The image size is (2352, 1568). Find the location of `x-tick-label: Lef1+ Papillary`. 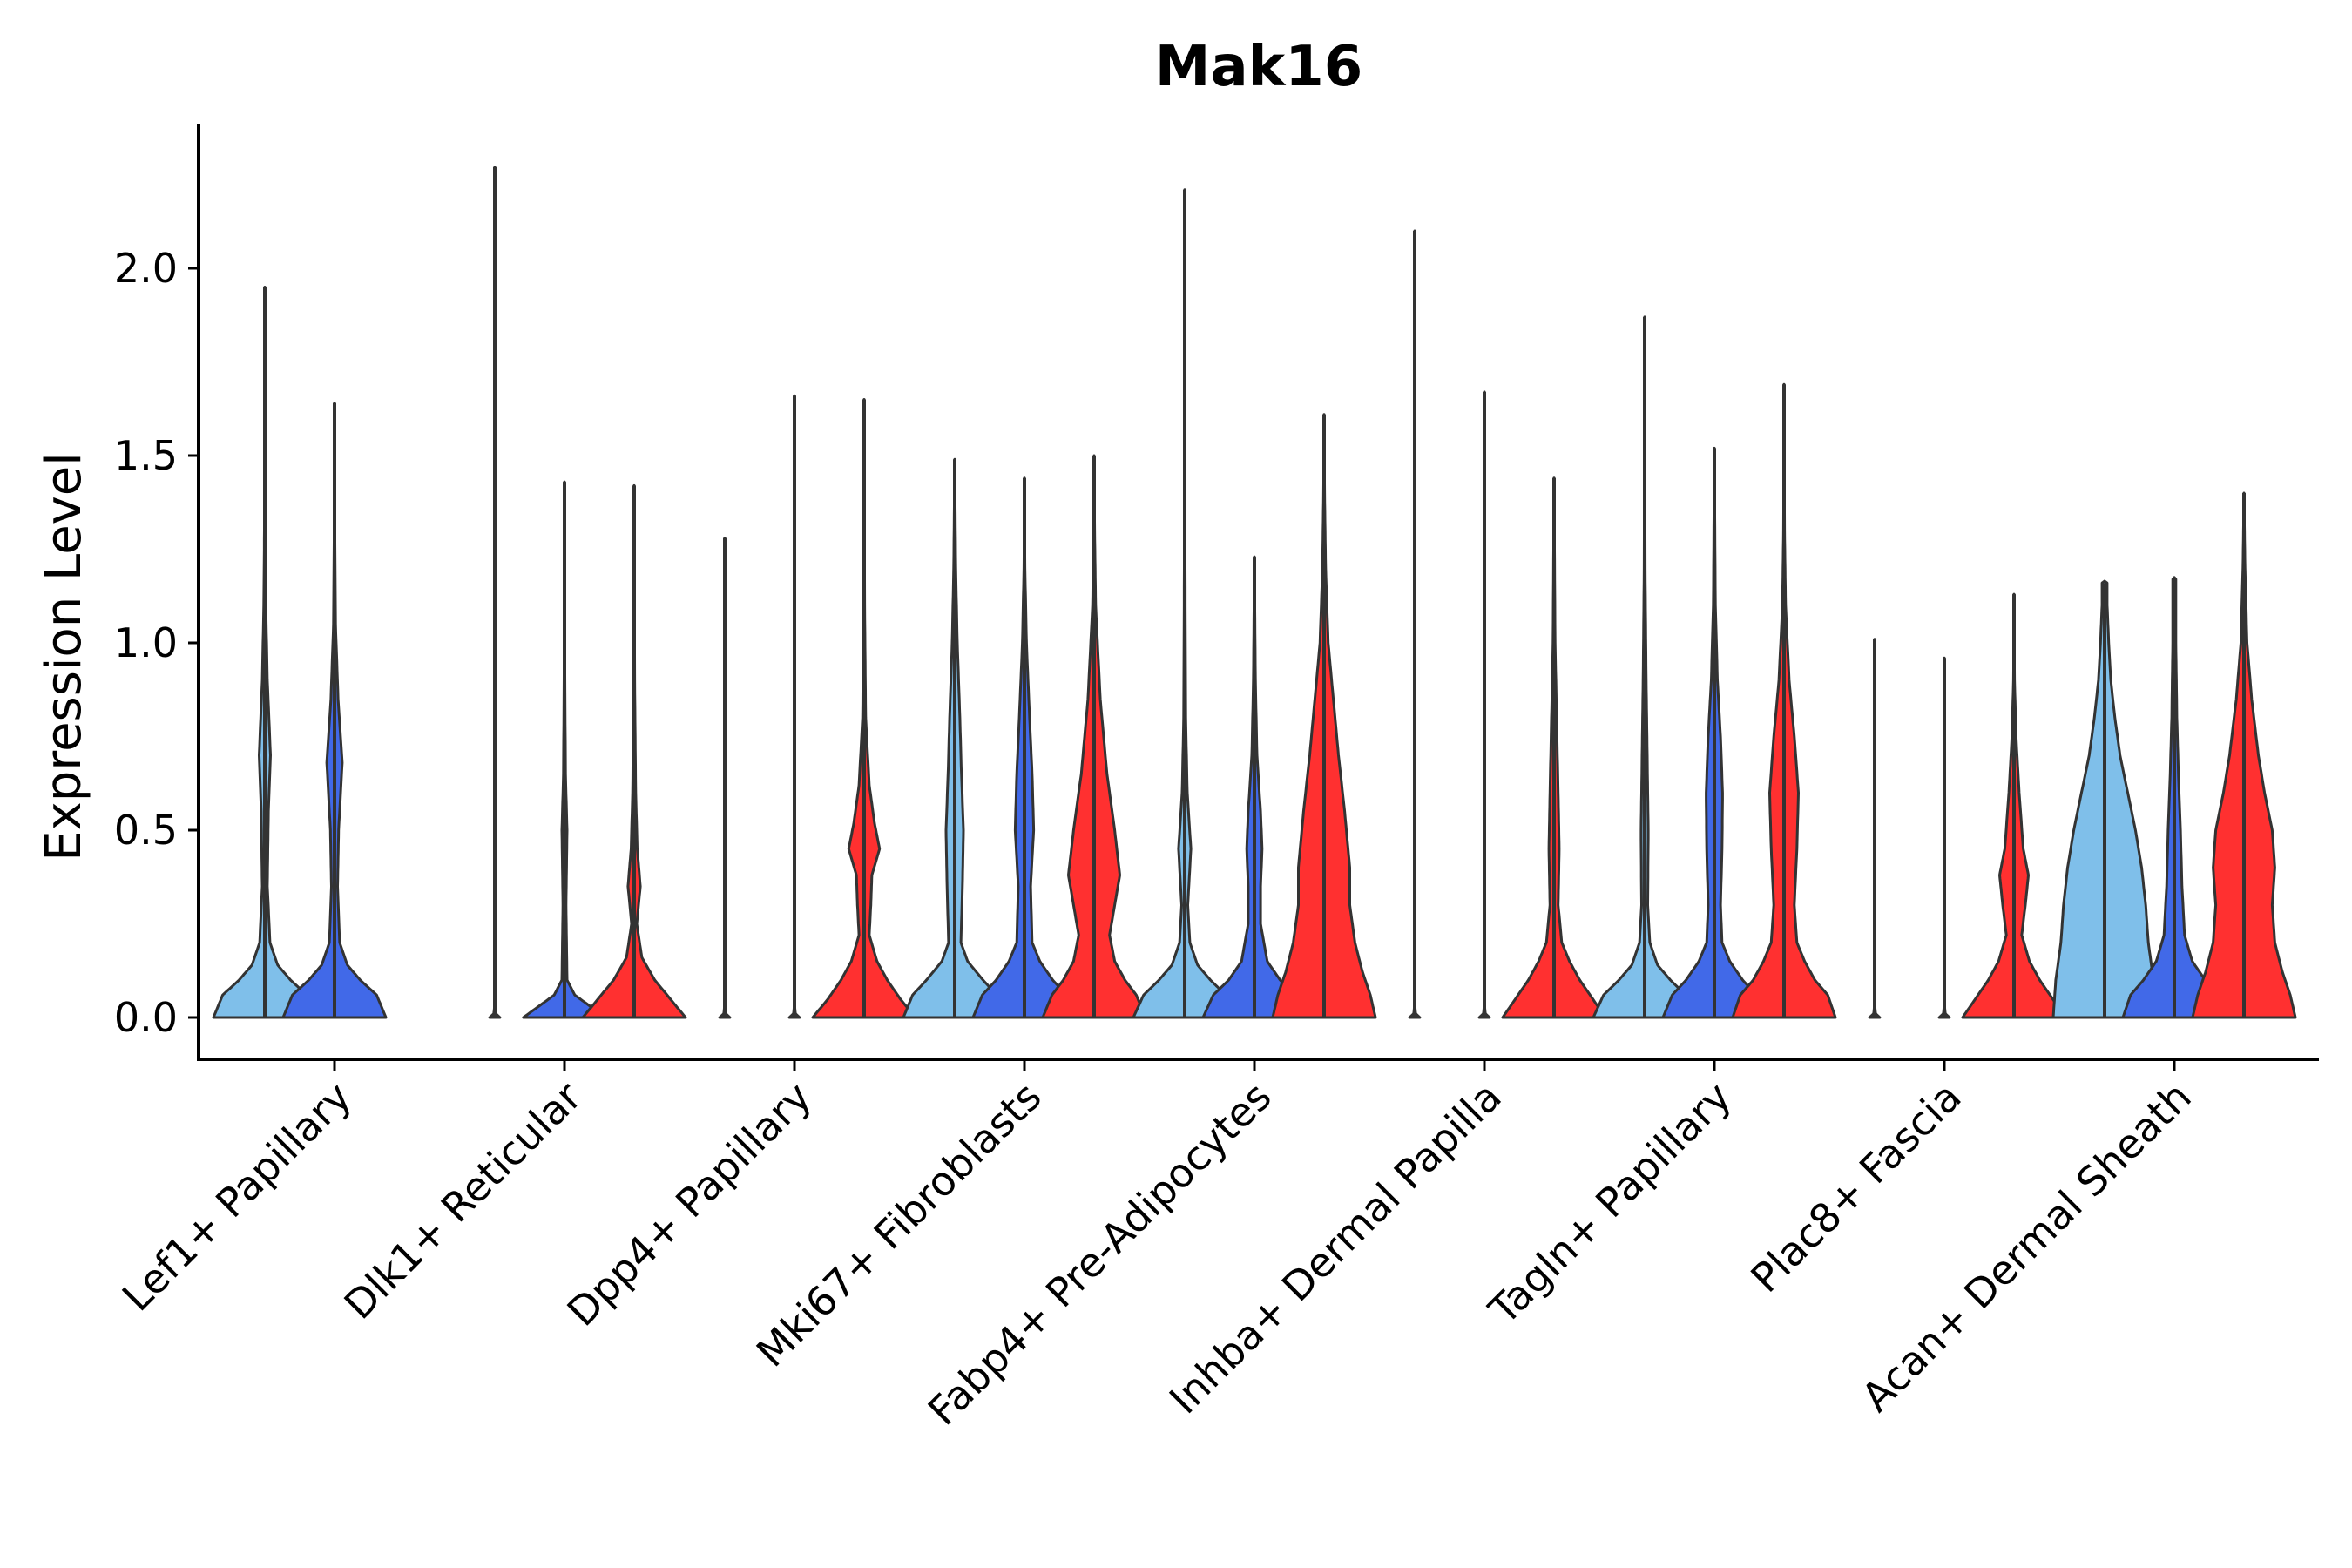

x-tick-label: Lef1+ Papillary is located at coordinates (237, 1197).